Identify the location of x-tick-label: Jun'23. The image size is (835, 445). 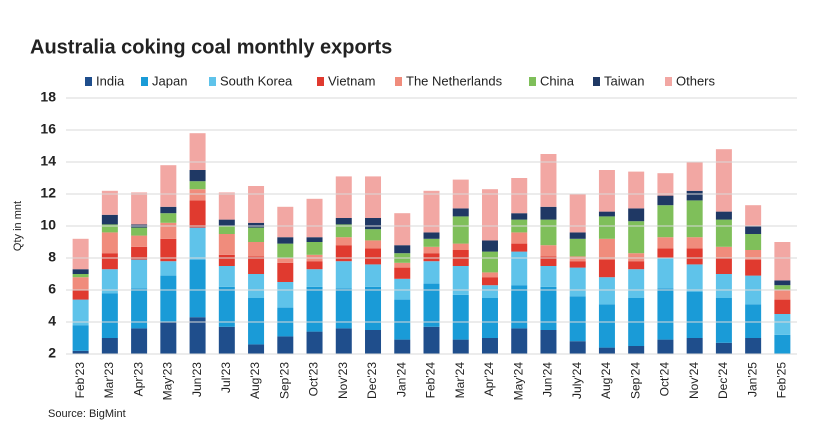
(197, 379).